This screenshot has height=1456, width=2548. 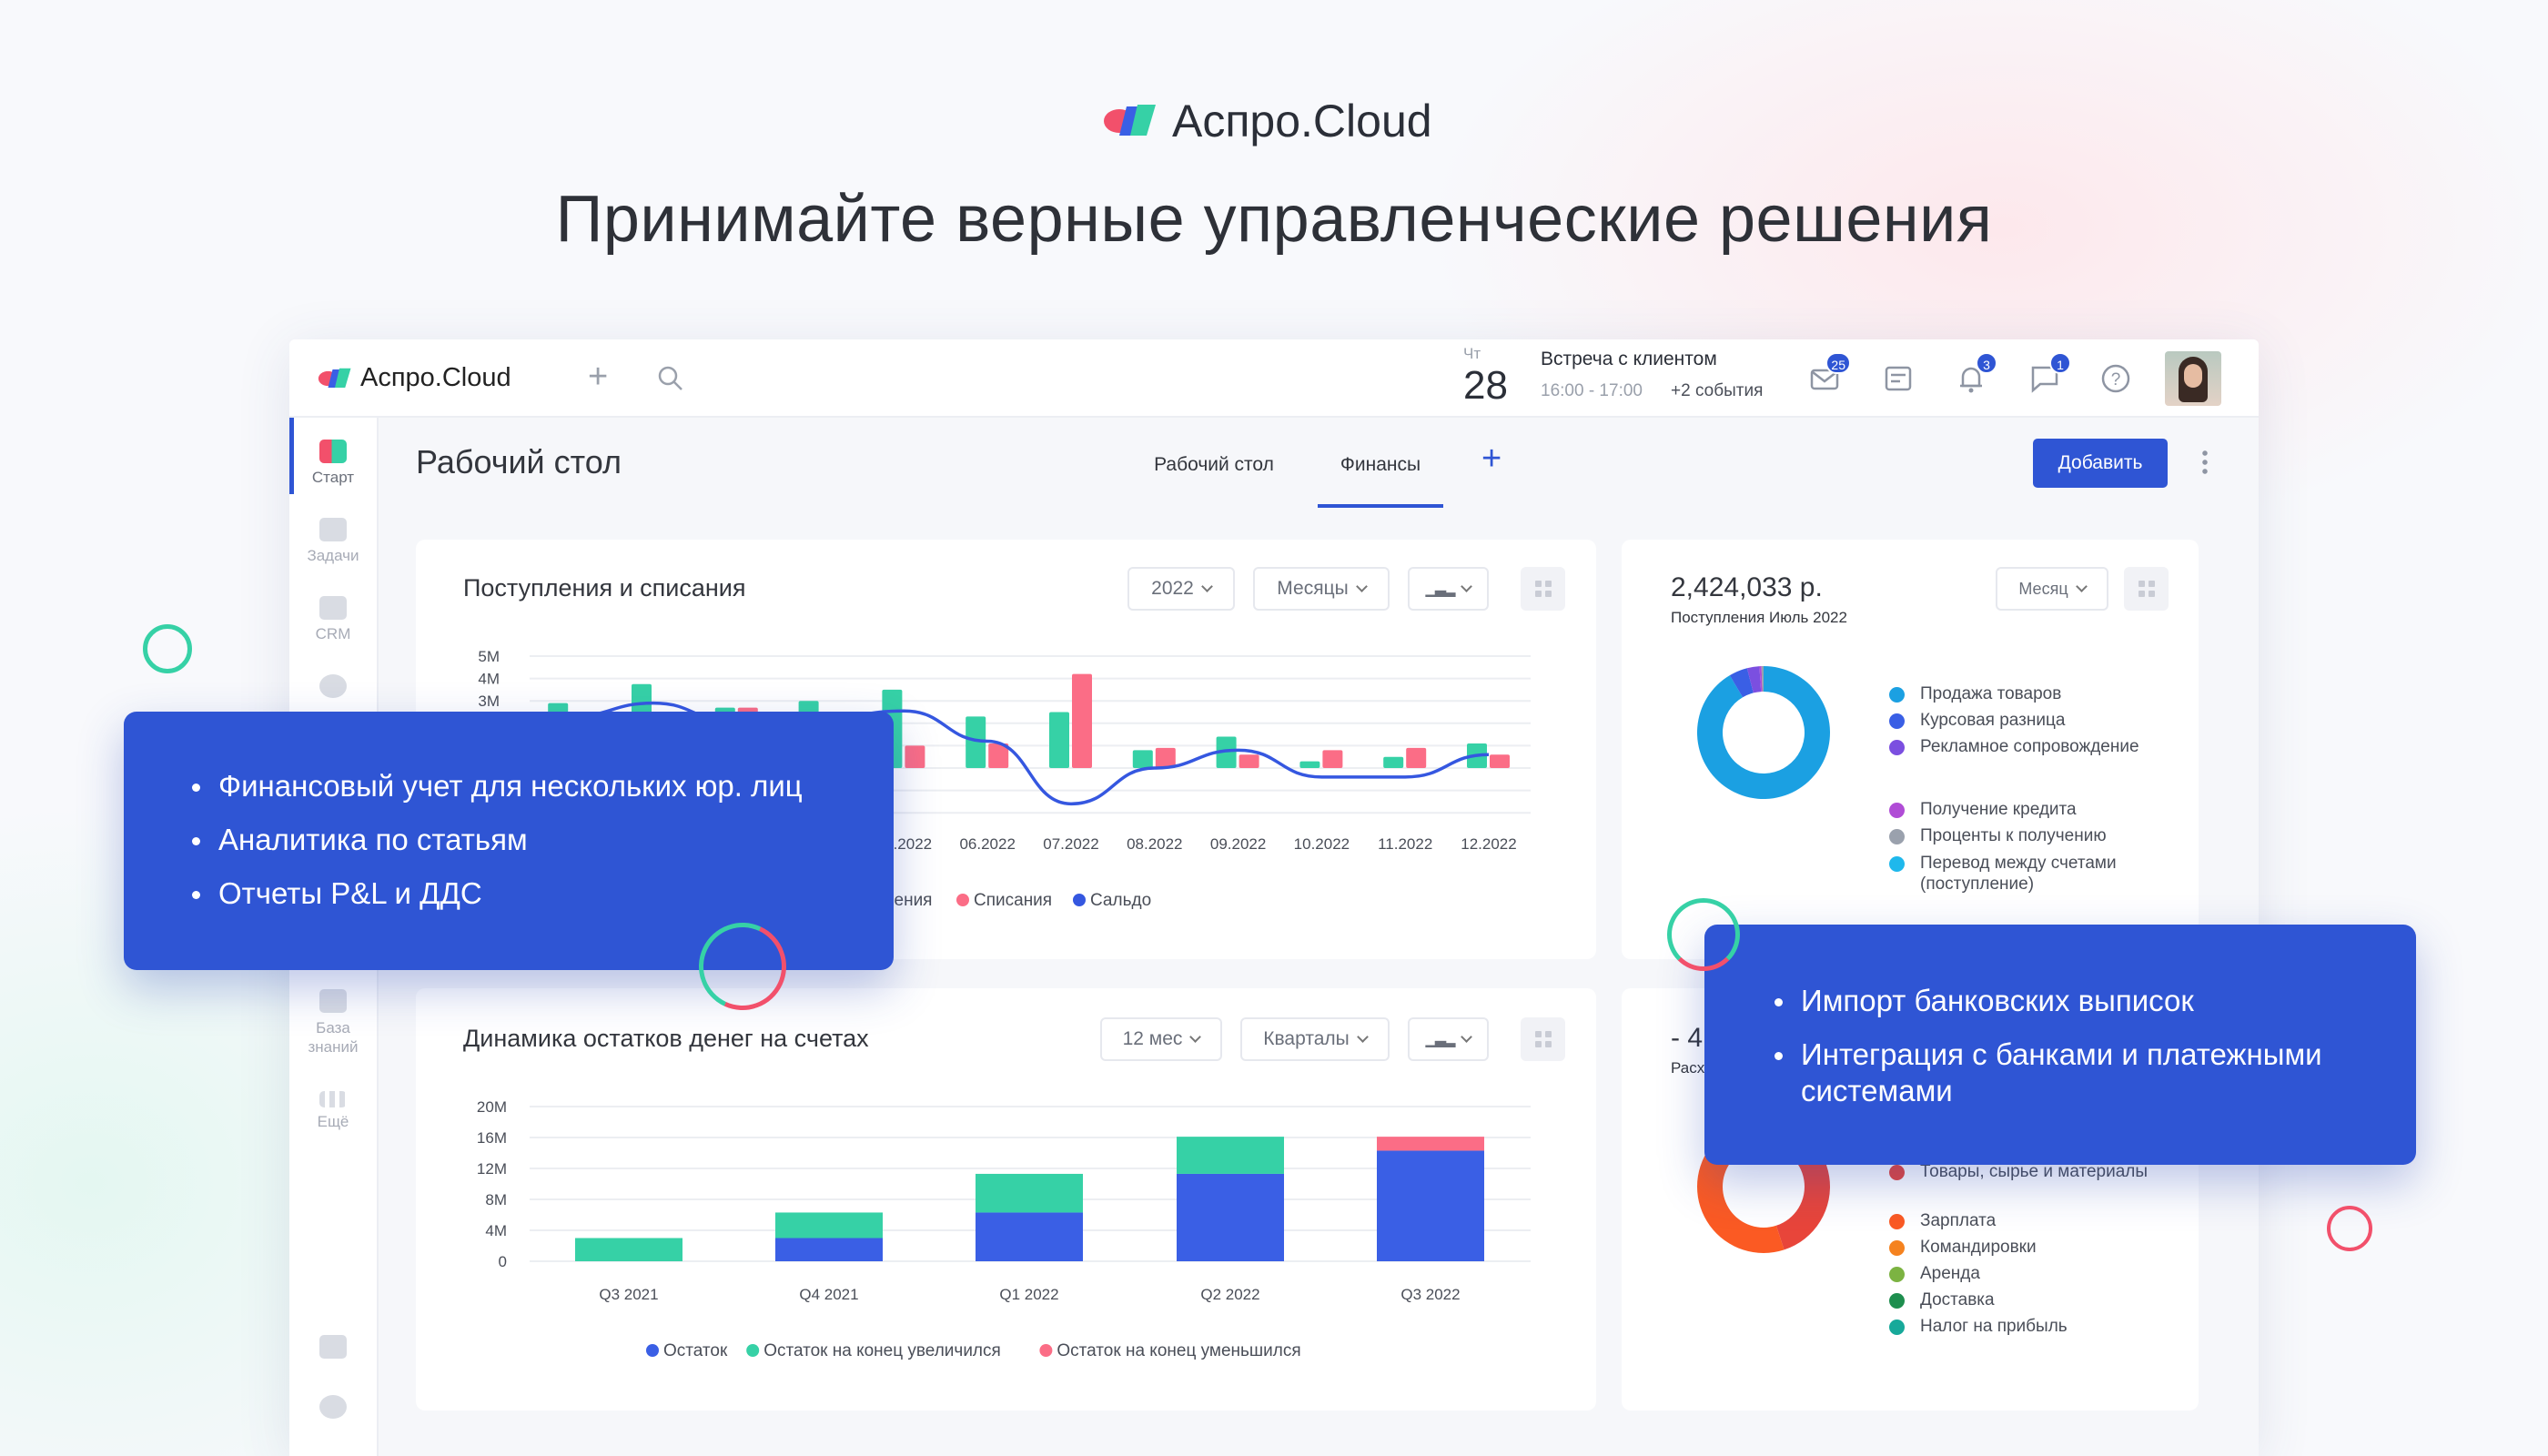 What do you see at coordinates (696, 1351) in the screenshot?
I see `legend-label: Остаток` at bounding box center [696, 1351].